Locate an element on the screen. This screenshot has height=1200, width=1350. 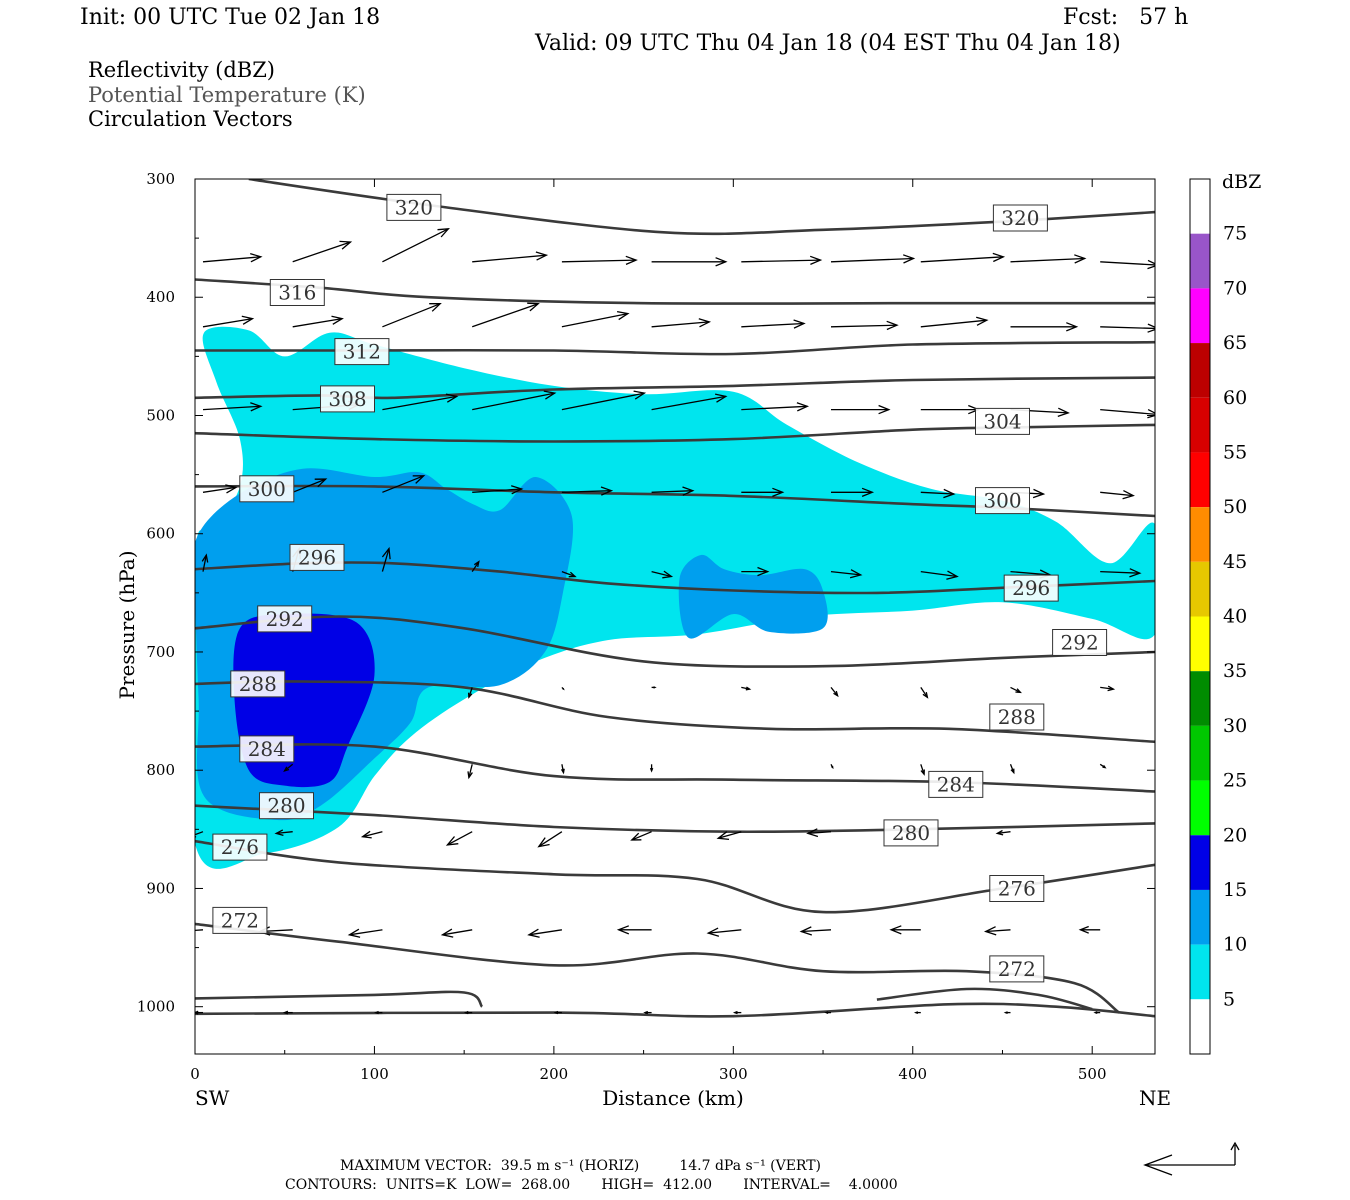
x-left-label: SW is located at coordinates (212, 1098).